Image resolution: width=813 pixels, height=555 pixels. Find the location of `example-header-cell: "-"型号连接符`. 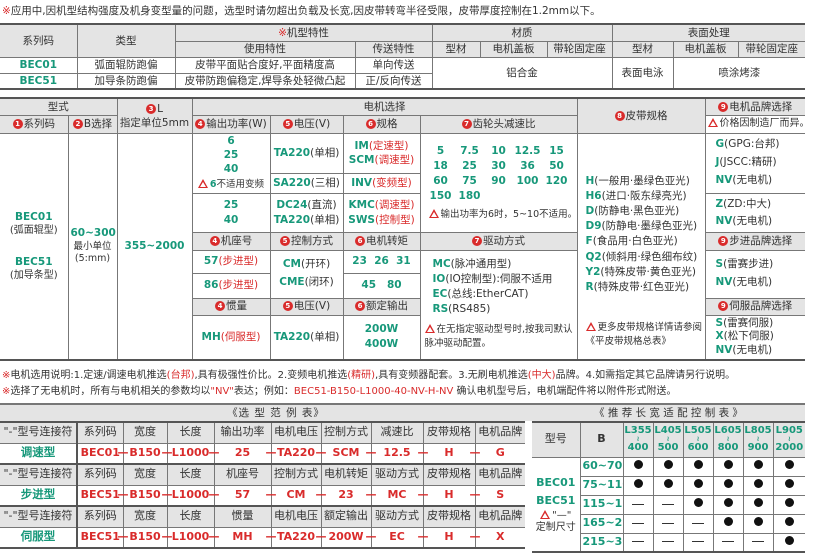

example-header-cell: "-"型号连接符 is located at coordinates (39, 474).